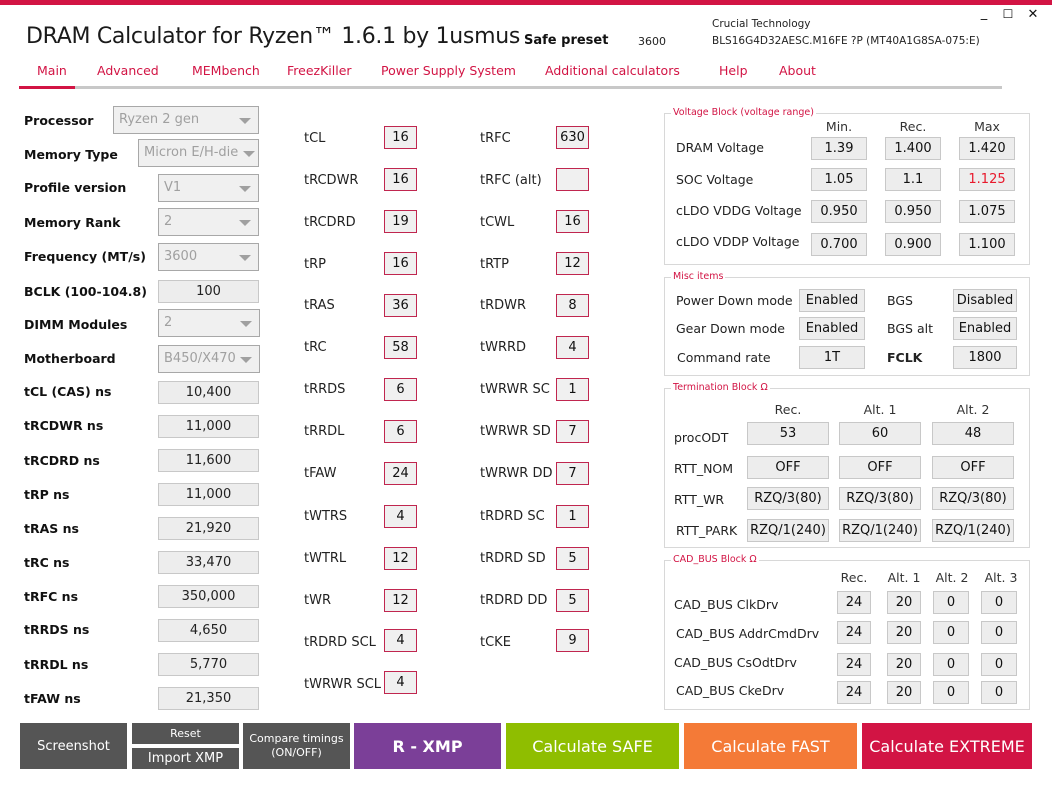  Describe the element at coordinates (52, 70) in the screenshot. I see `tab-main: Main` at that location.